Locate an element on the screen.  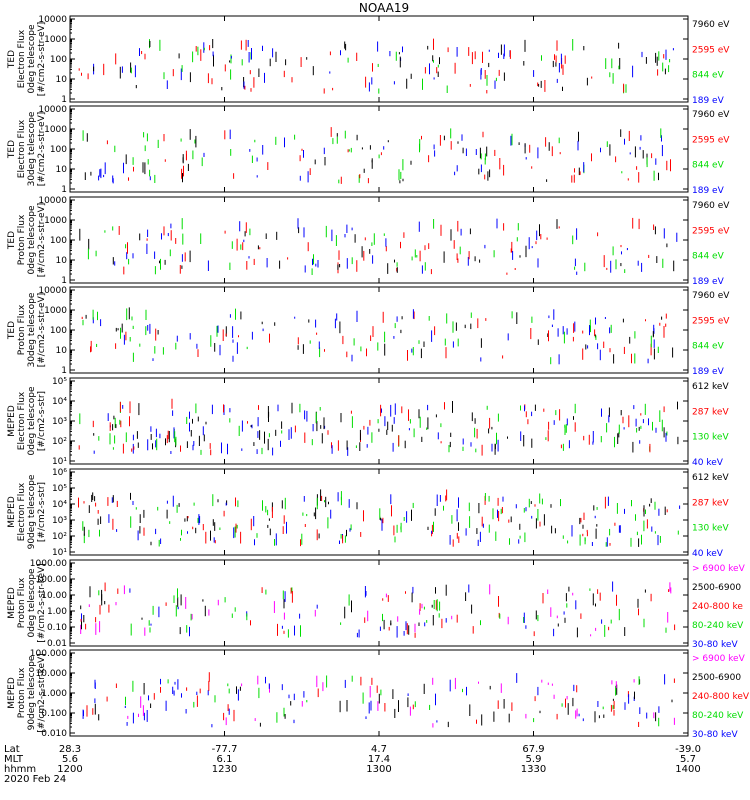
footer-date: 2020 Feb 24 is located at coordinates (35, 779).